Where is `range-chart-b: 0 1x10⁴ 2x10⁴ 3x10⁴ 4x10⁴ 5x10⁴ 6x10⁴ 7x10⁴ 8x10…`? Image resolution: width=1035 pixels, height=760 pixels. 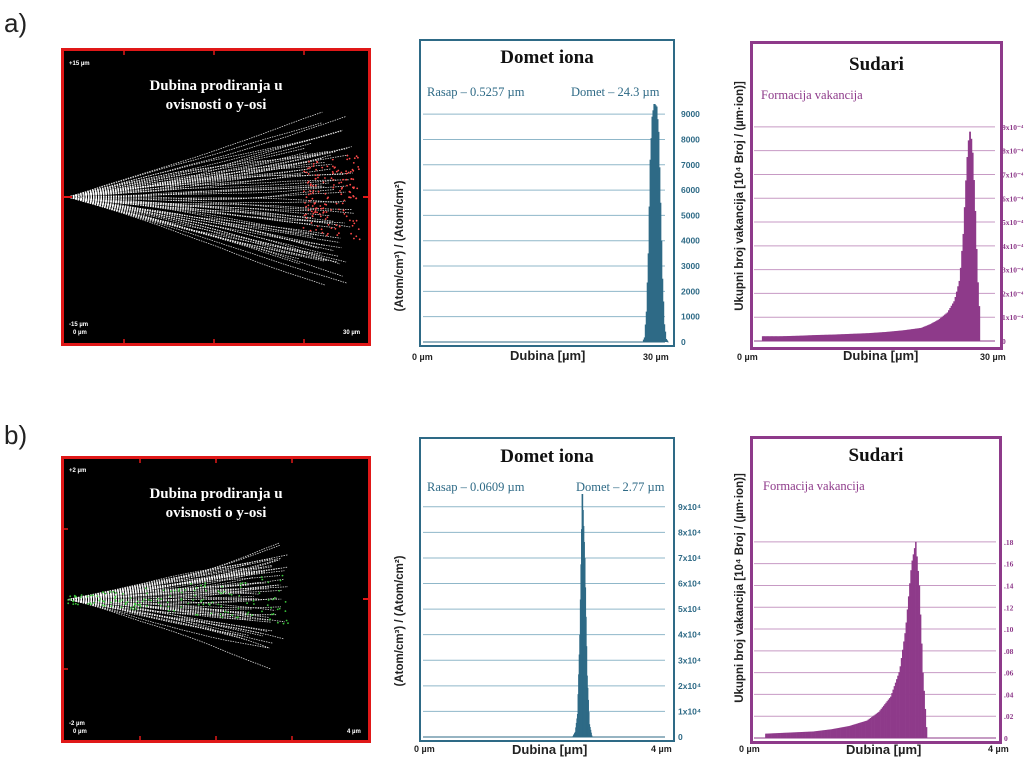 range-chart-b: 0 1x10⁴ 2x10⁴ 3x10⁴ 4x10⁴ 5x10⁴ 6x10⁴ 7x10⁴ 8x10… is located at coordinates (562, 618).